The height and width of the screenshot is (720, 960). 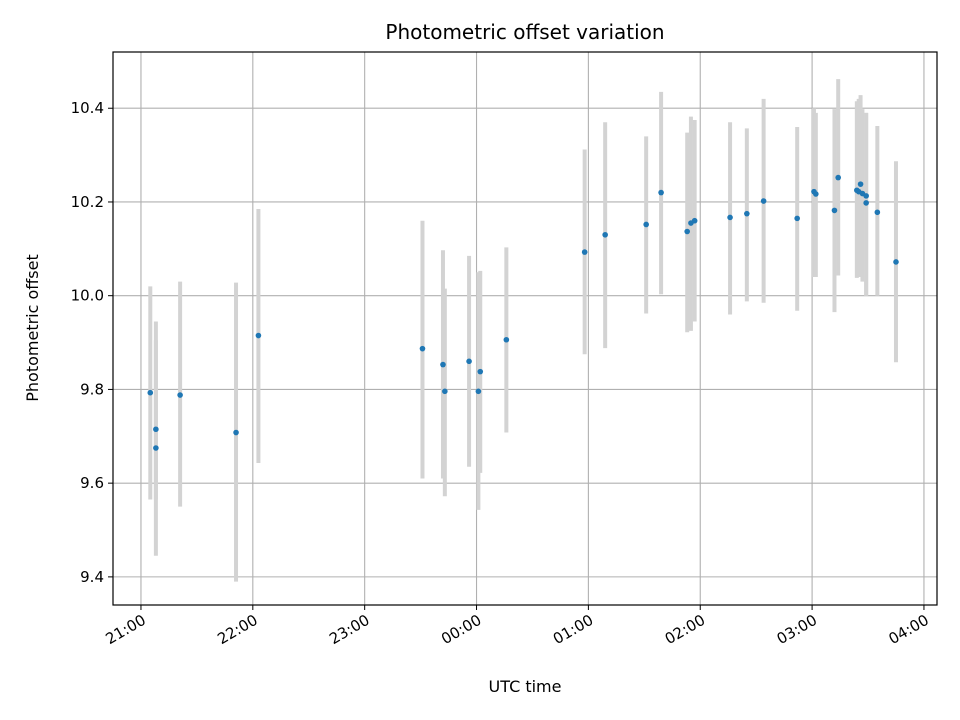 I want to click on y-tick-label: 9.8, so click(x=92, y=389).